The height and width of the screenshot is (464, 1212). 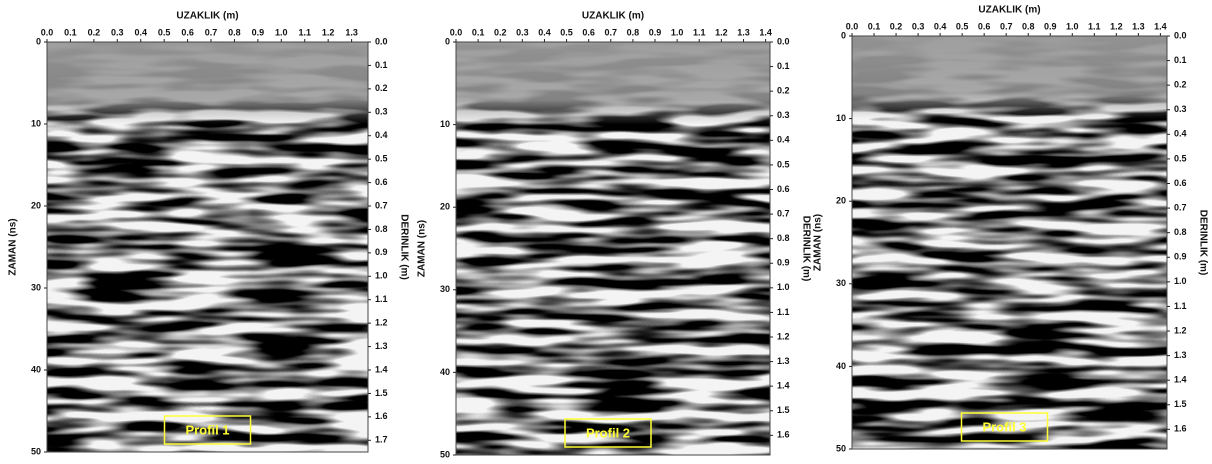 I want to click on annotation: Profil 1, so click(x=207, y=429).